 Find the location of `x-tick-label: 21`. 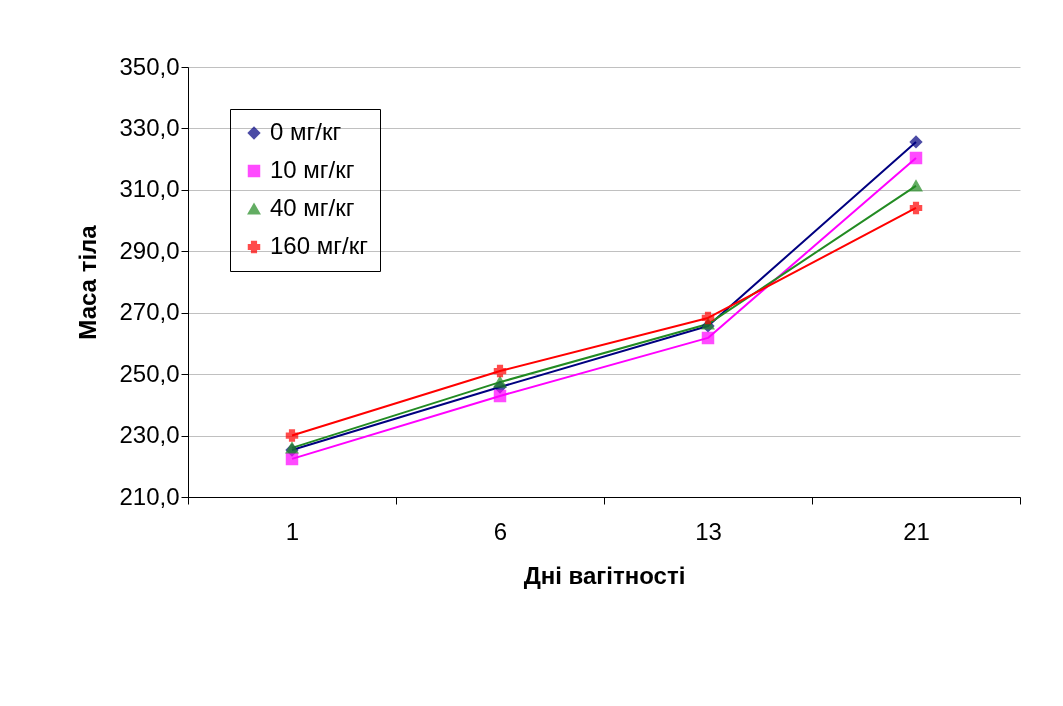

x-tick-label: 21 is located at coordinates (916, 531).